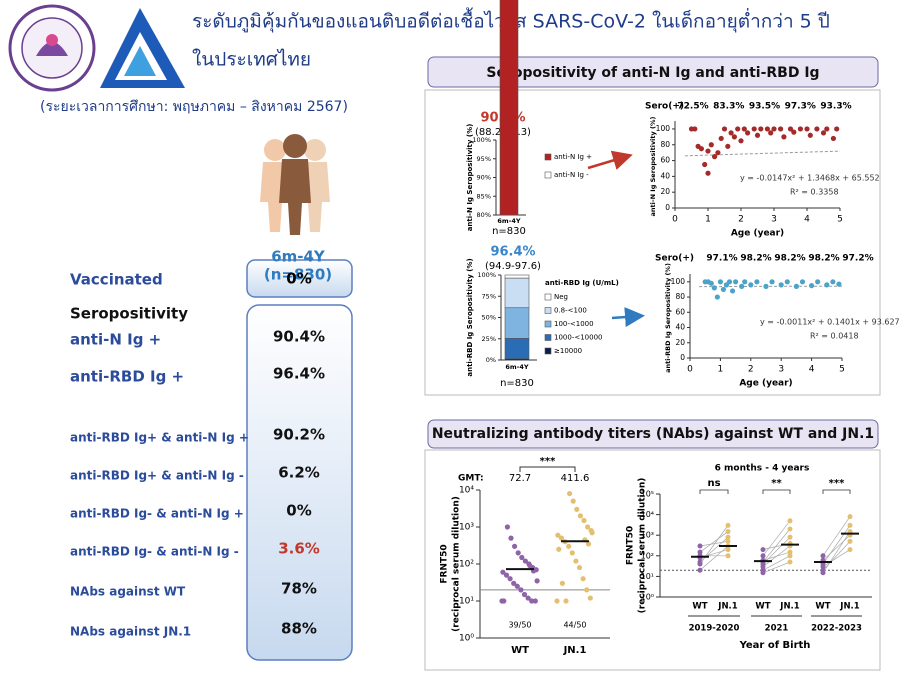 The height and width of the screenshot is (675, 900). Describe the element at coordinates (628, 317) in the screenshot. I see `arrow` at that location.